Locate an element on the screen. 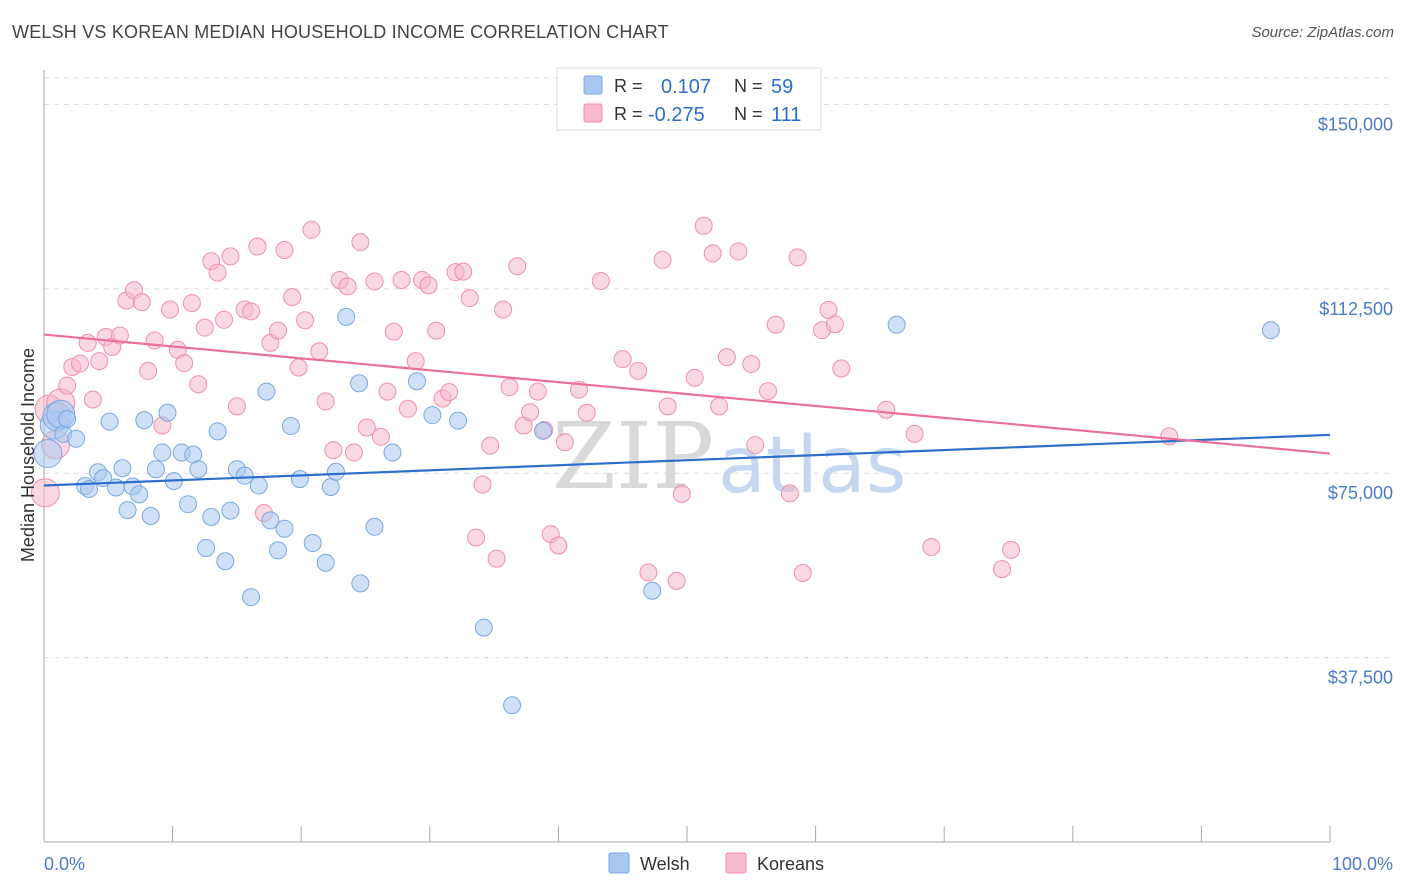 The width and height of the screenshot is (1406, 892). koreans-r-value: -0.275 is located at coordinates (676, 115).